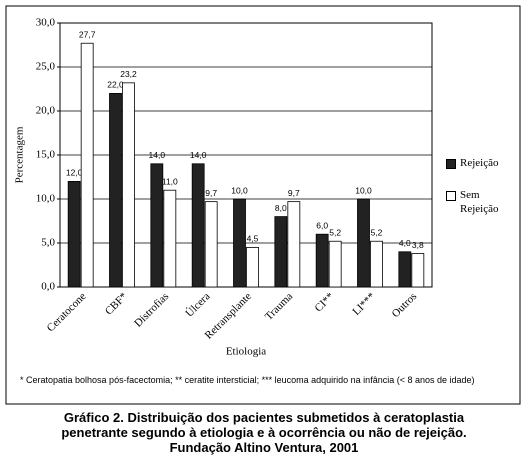 Image resolution: width=528 pixels, height=466 pixels. I want to click on legend-item: Rejeição, so click(478, 163).